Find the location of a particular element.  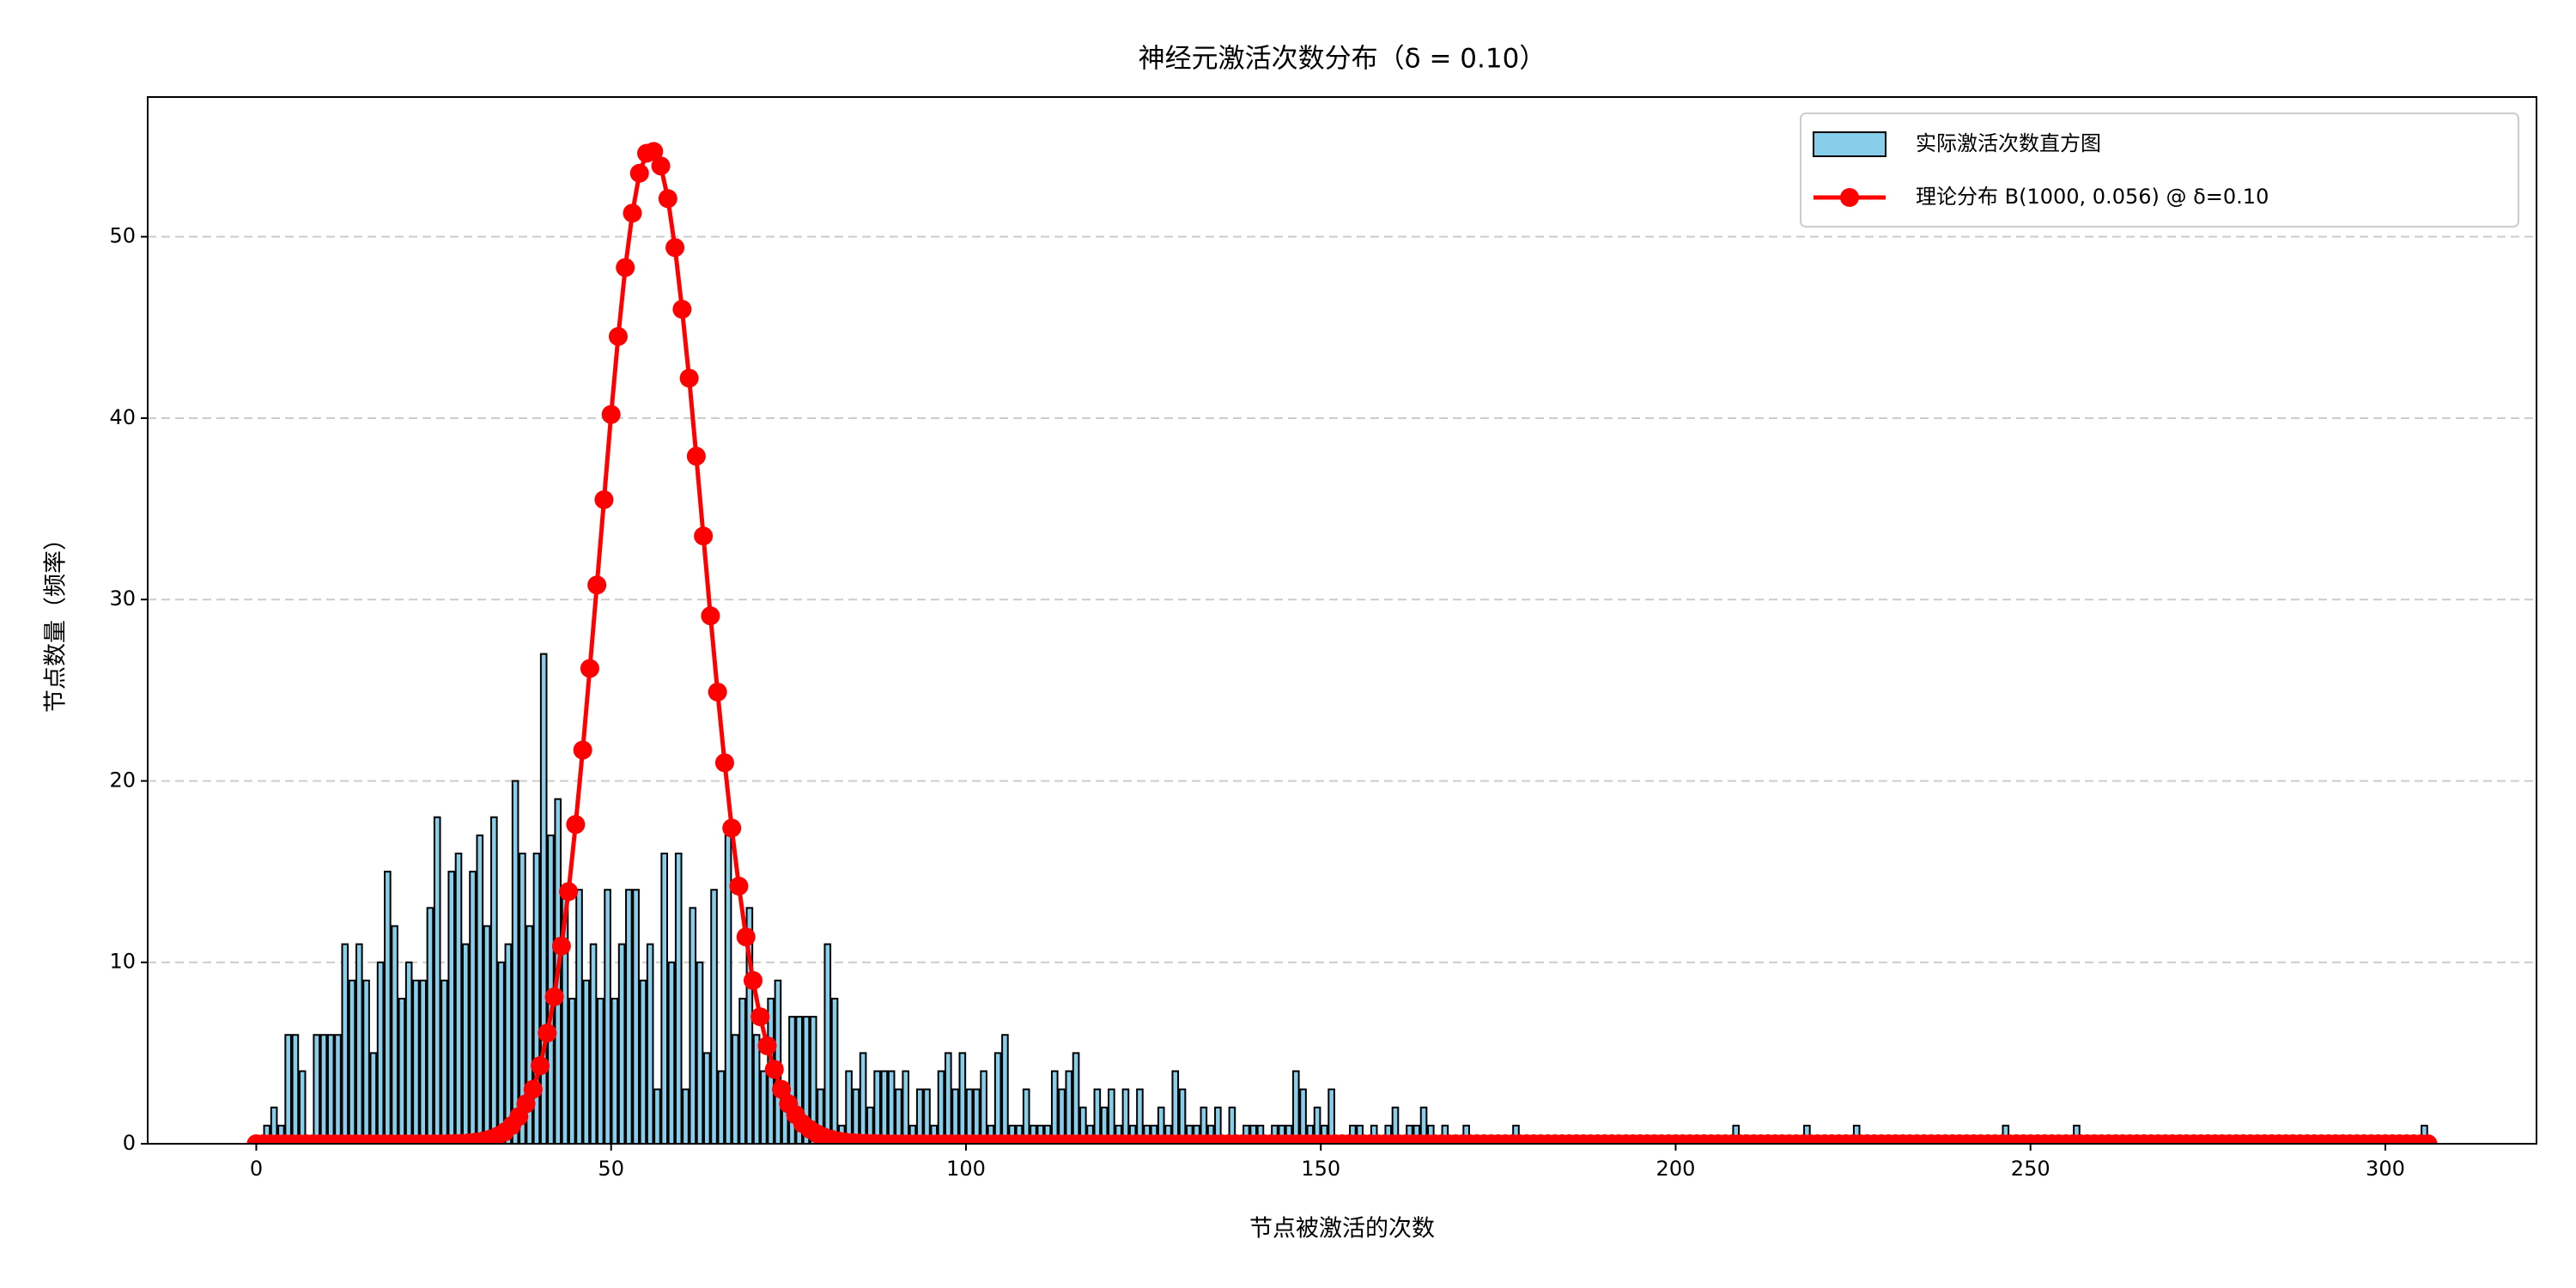

y-axis-label: 节点数量（频率） is located at coordinates (56, 620).